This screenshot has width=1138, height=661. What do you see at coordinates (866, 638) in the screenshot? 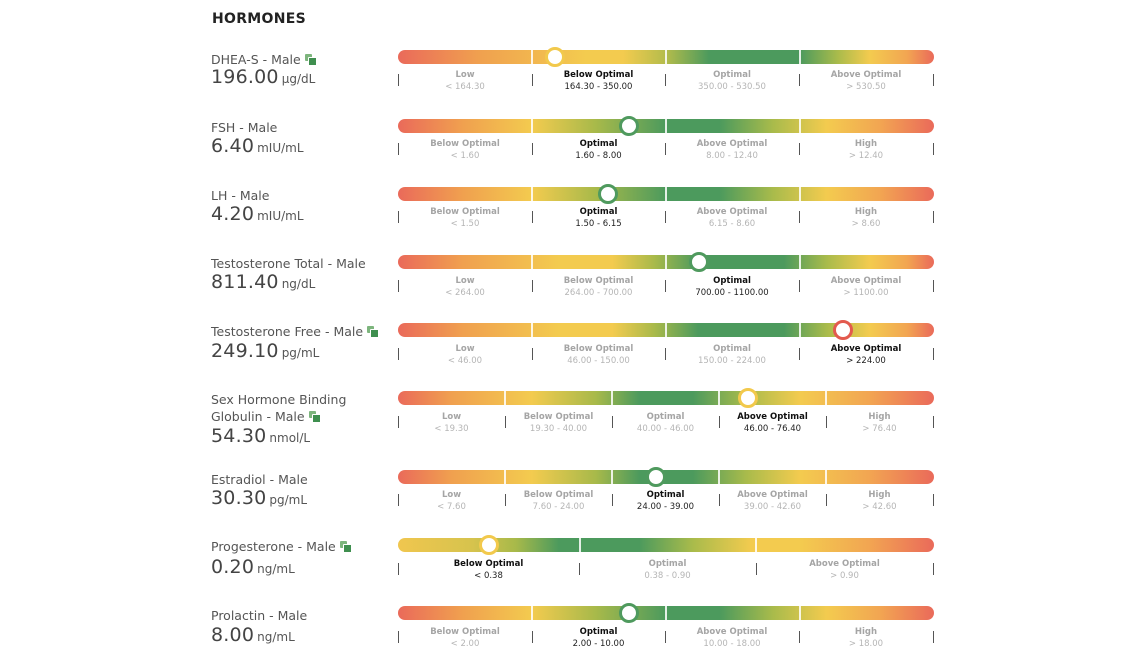
I see `range-segment-high: High > 18.00` at bounding box center [866, 638].